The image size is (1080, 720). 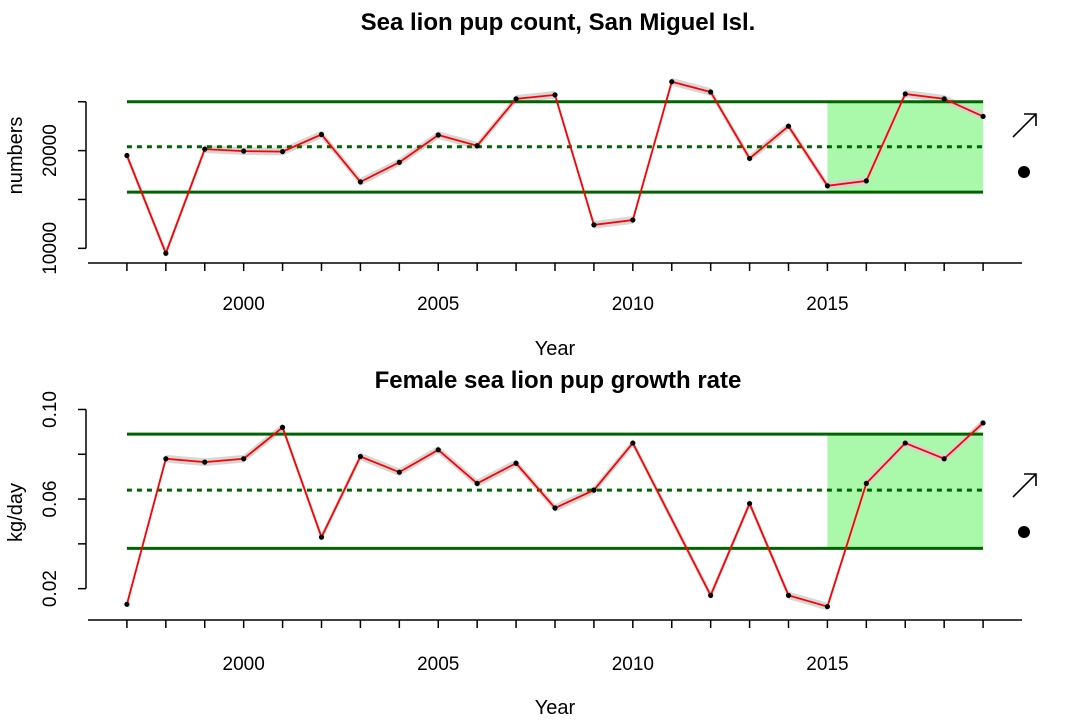 I want to click on y-axis-label: kg/day, so click(x=16, y=512).